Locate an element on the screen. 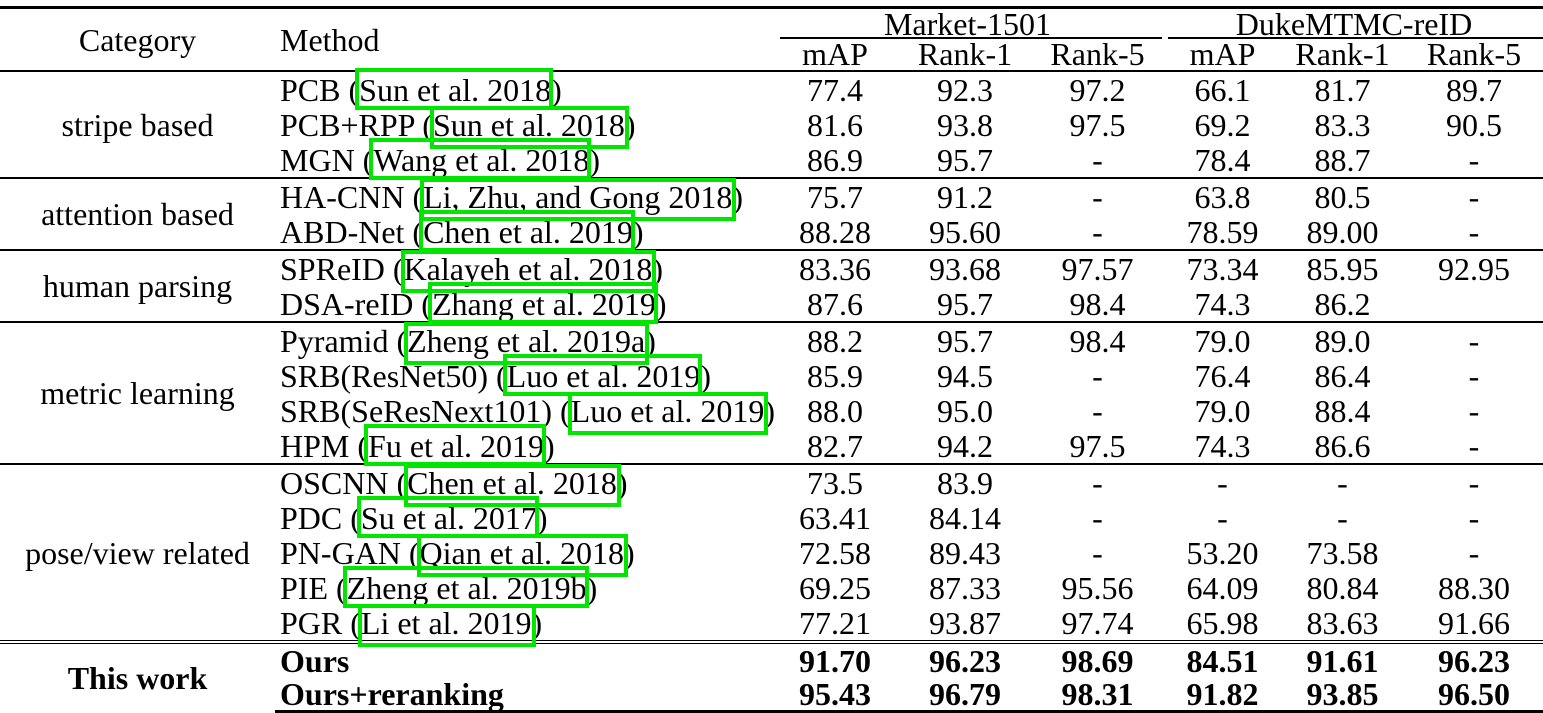 The height and width of the screenshot is (713, 1543). category-cell: metric learning is located at coordinates (137, 392).